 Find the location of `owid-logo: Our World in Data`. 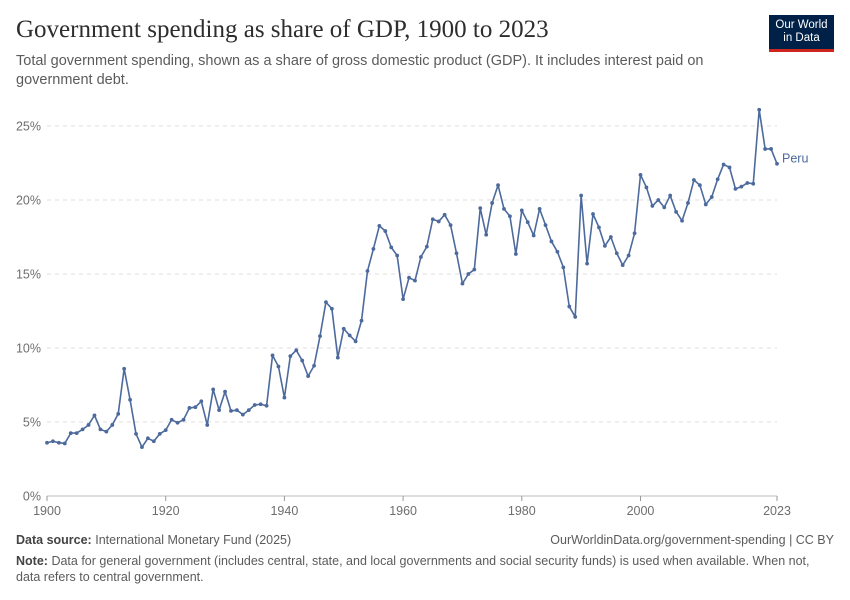

owid-logo: Our World in Data is located at coordinates (801, 33).